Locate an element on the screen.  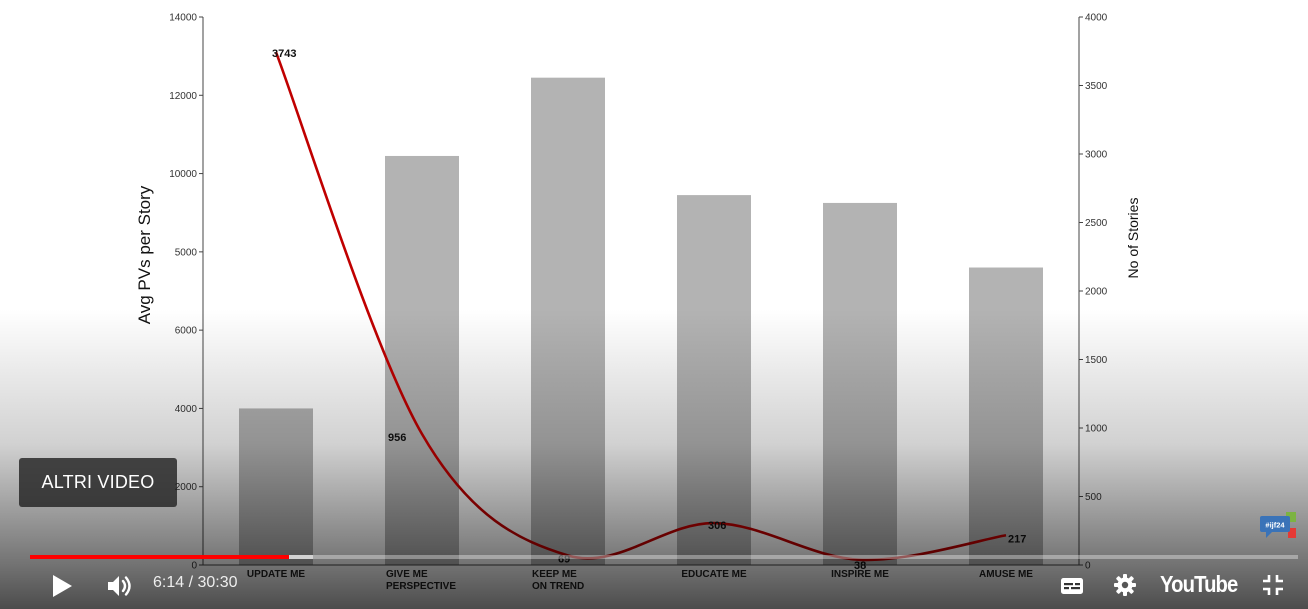
current-time: 6:14 is located at coordinates (169, 582).